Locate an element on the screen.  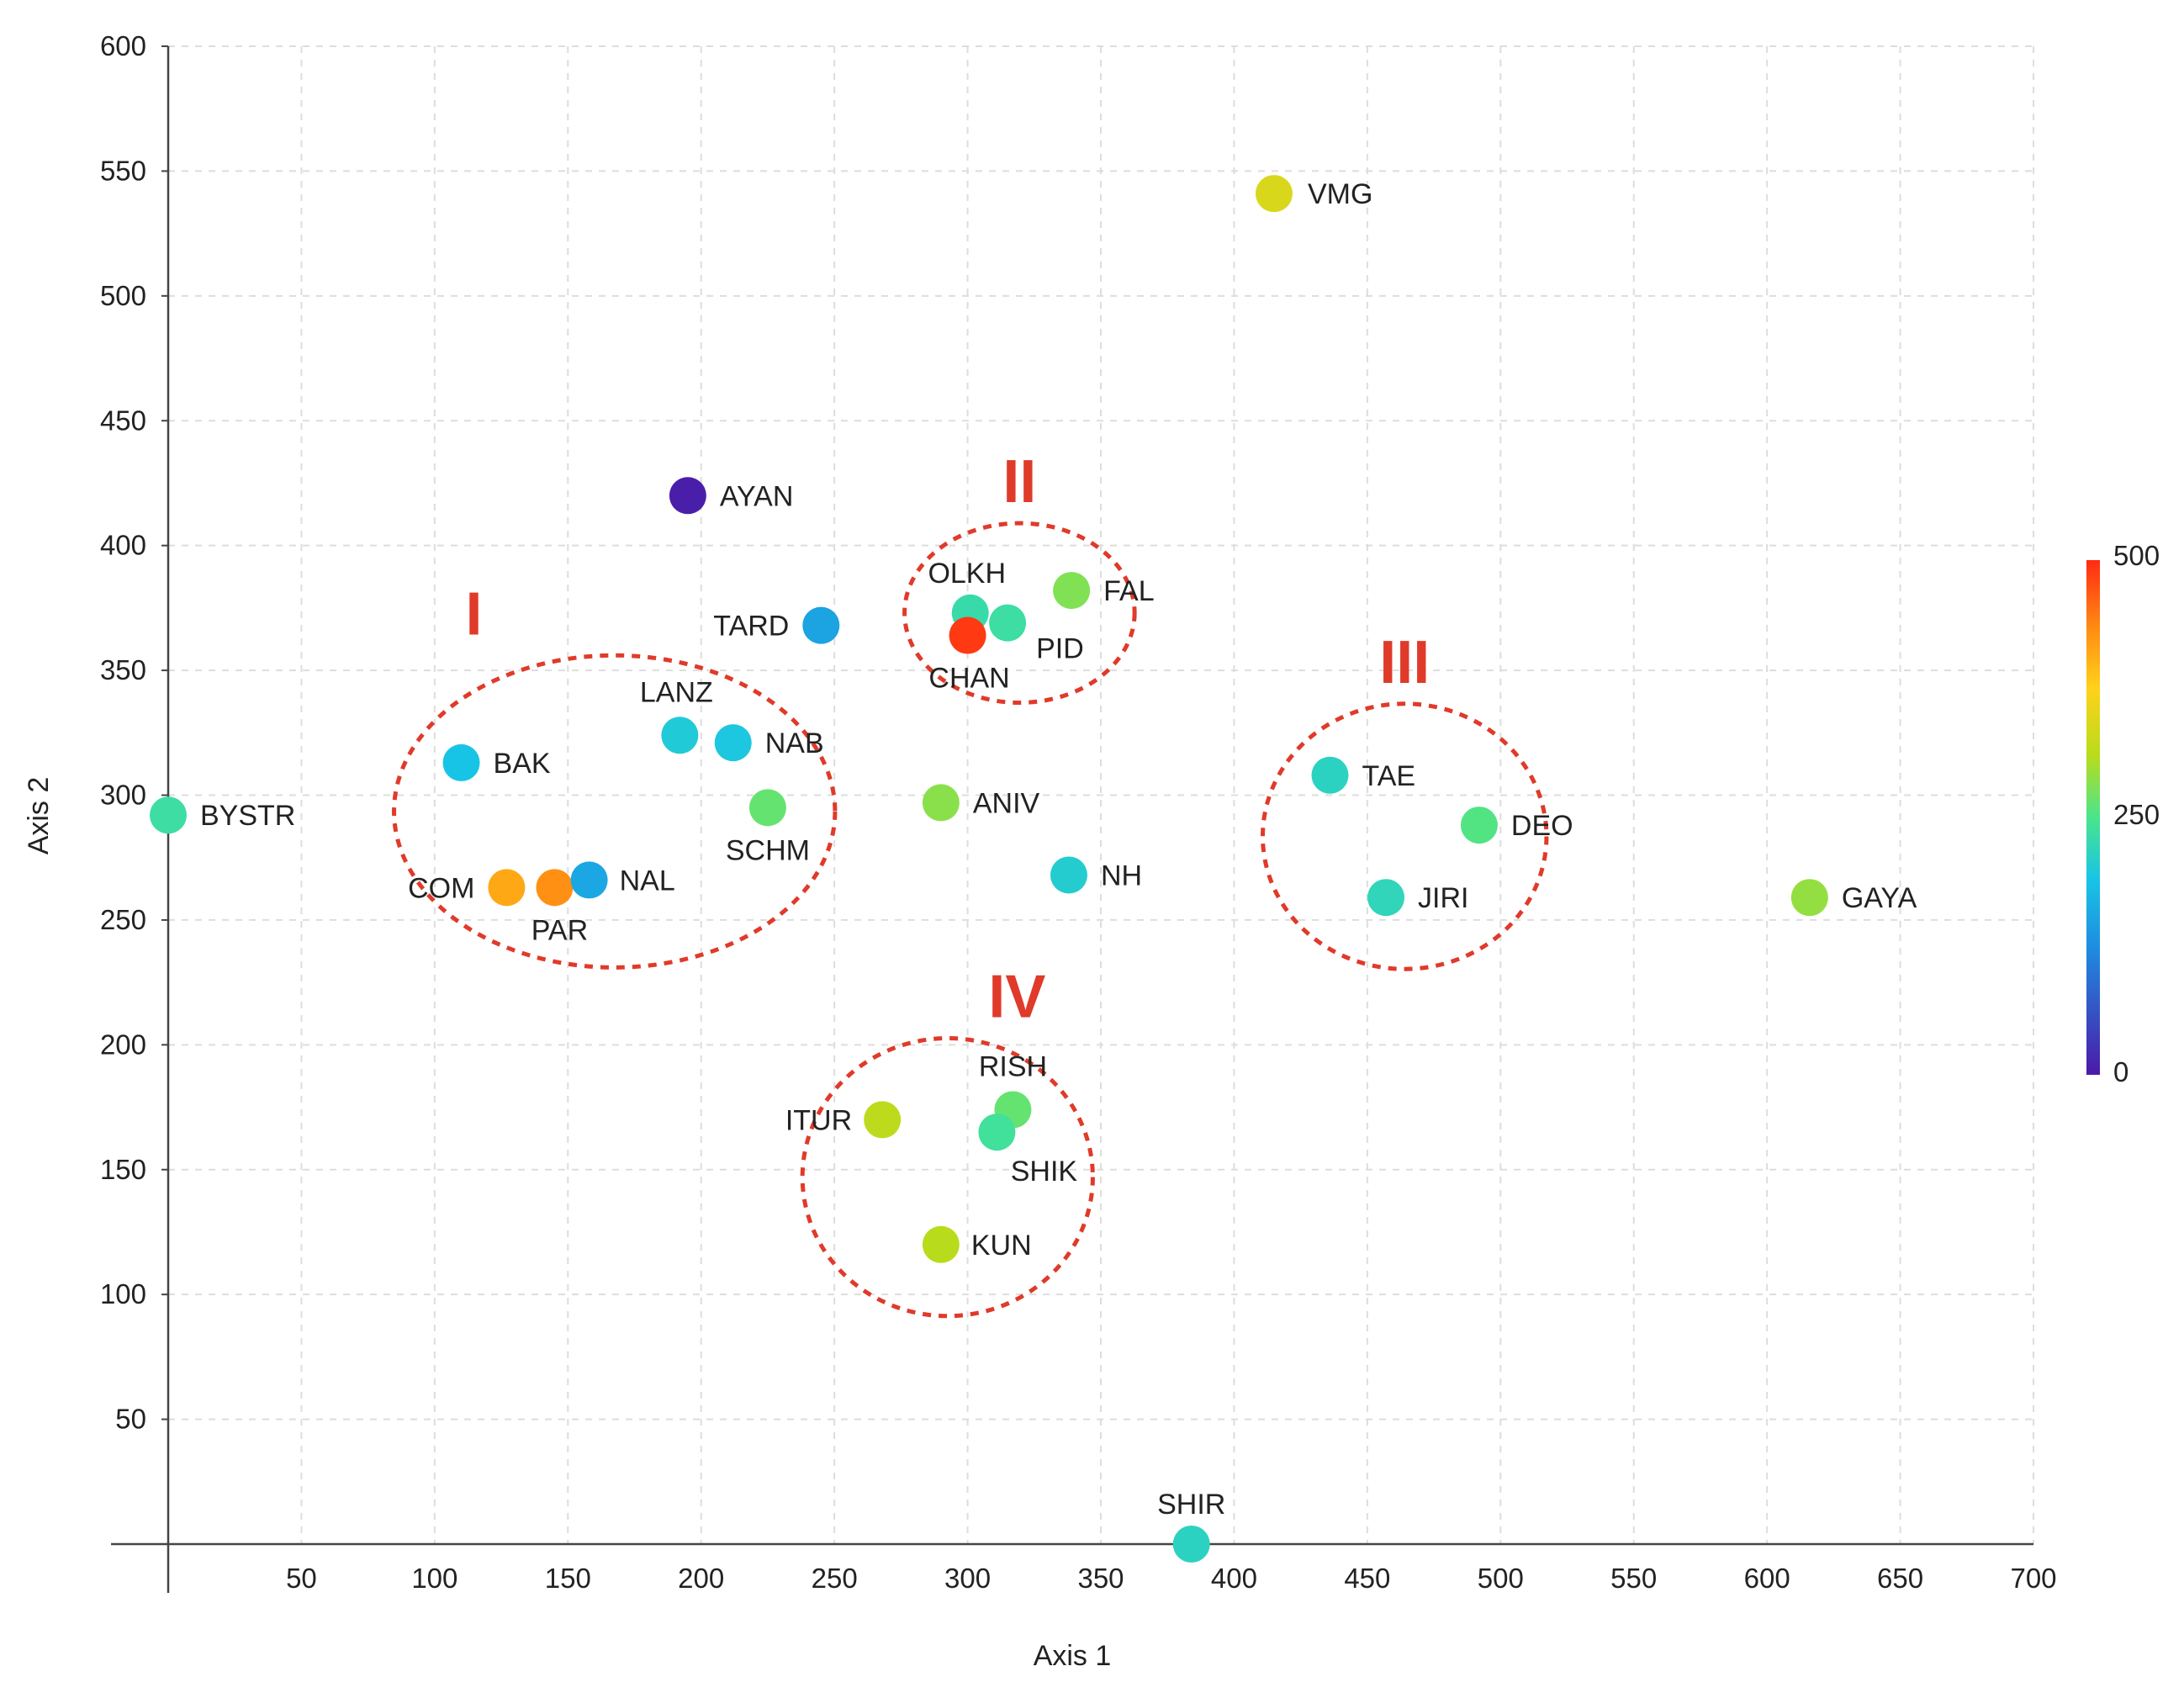
y-axis-title: Axis 2 is located at coordinates (39, 816).